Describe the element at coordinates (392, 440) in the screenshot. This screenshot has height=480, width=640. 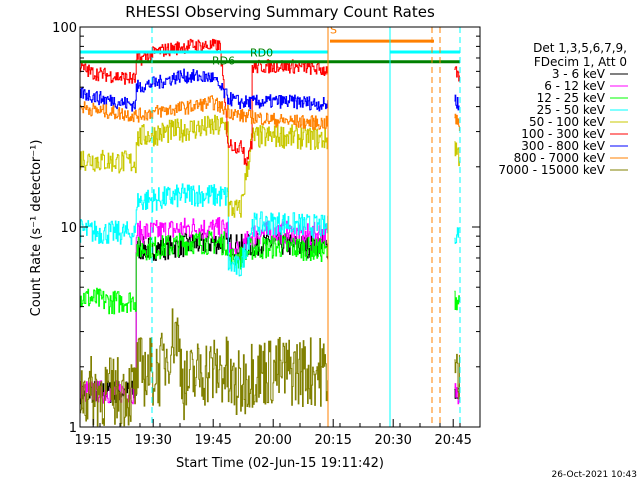
I see `x-tick-label-2030: 20:30` at that location.